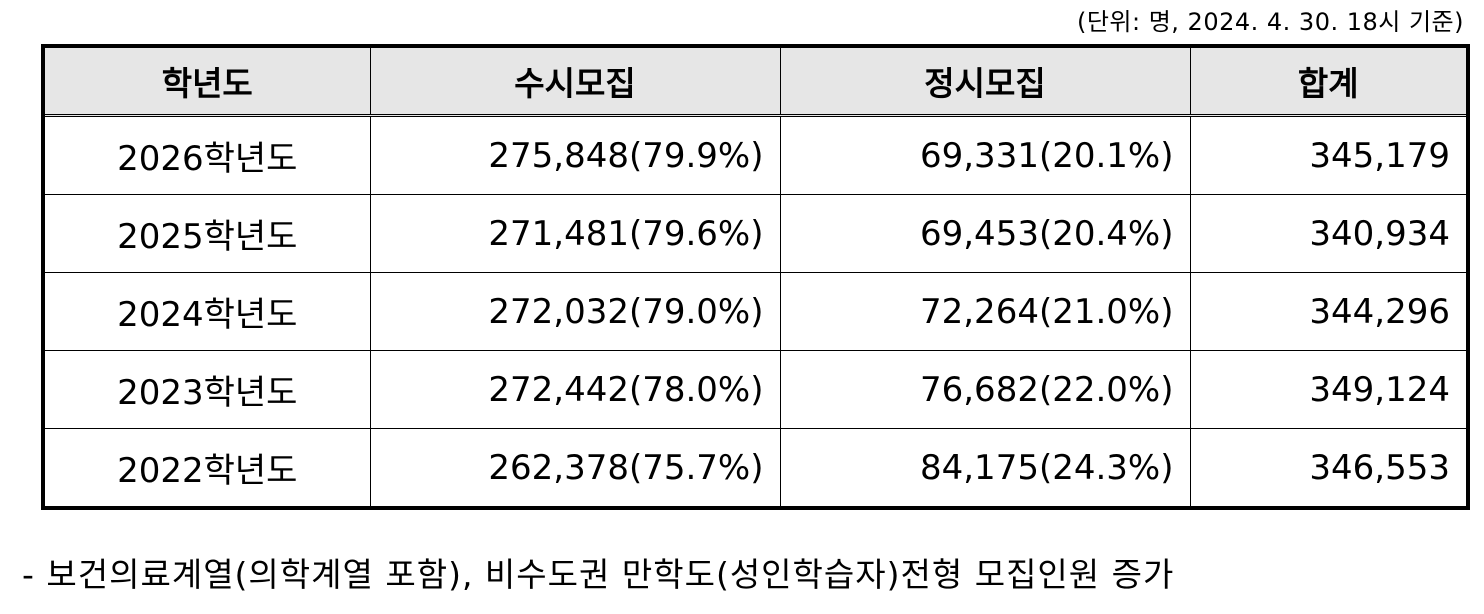 The height and width of the screenshot is (614, 1484). I want to click on cell-year: 2023학년도, so click(206, 389).